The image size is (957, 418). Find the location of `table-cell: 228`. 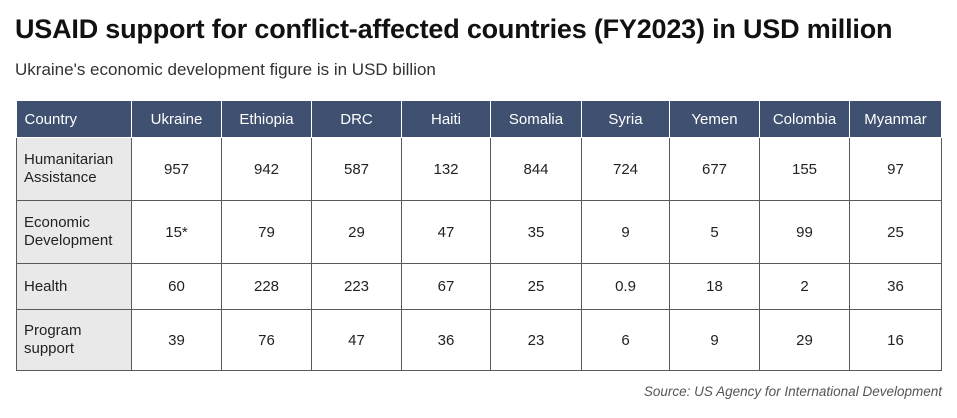

table-cell: 228 is located at coordinates (266, 286).